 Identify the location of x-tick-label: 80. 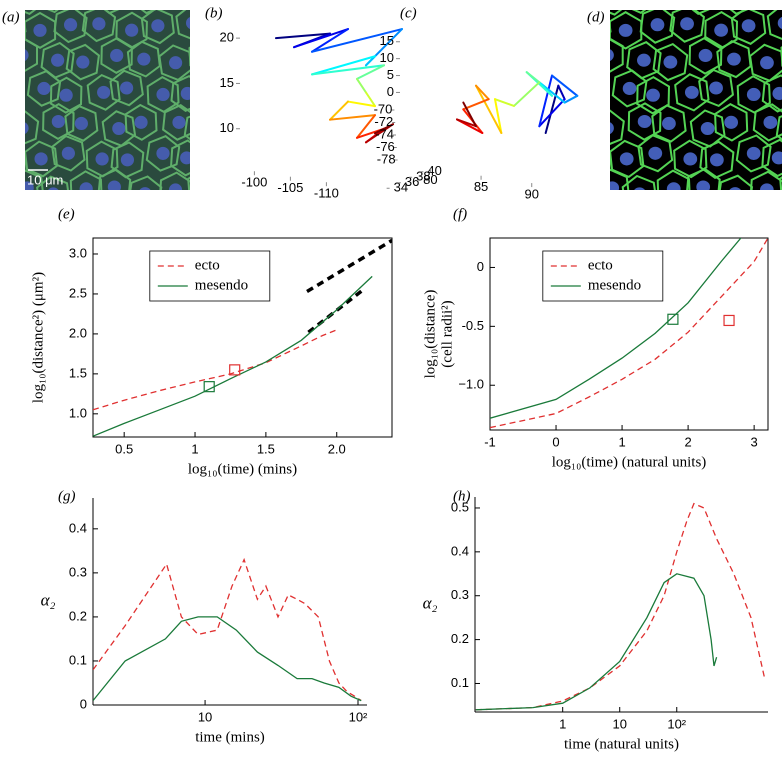
(430, 179).